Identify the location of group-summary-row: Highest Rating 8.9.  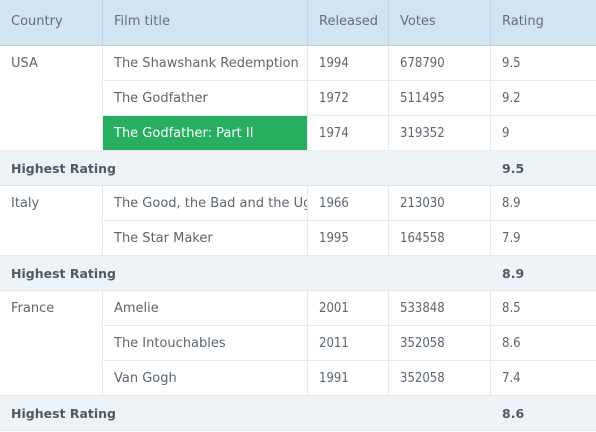
(298, 273).